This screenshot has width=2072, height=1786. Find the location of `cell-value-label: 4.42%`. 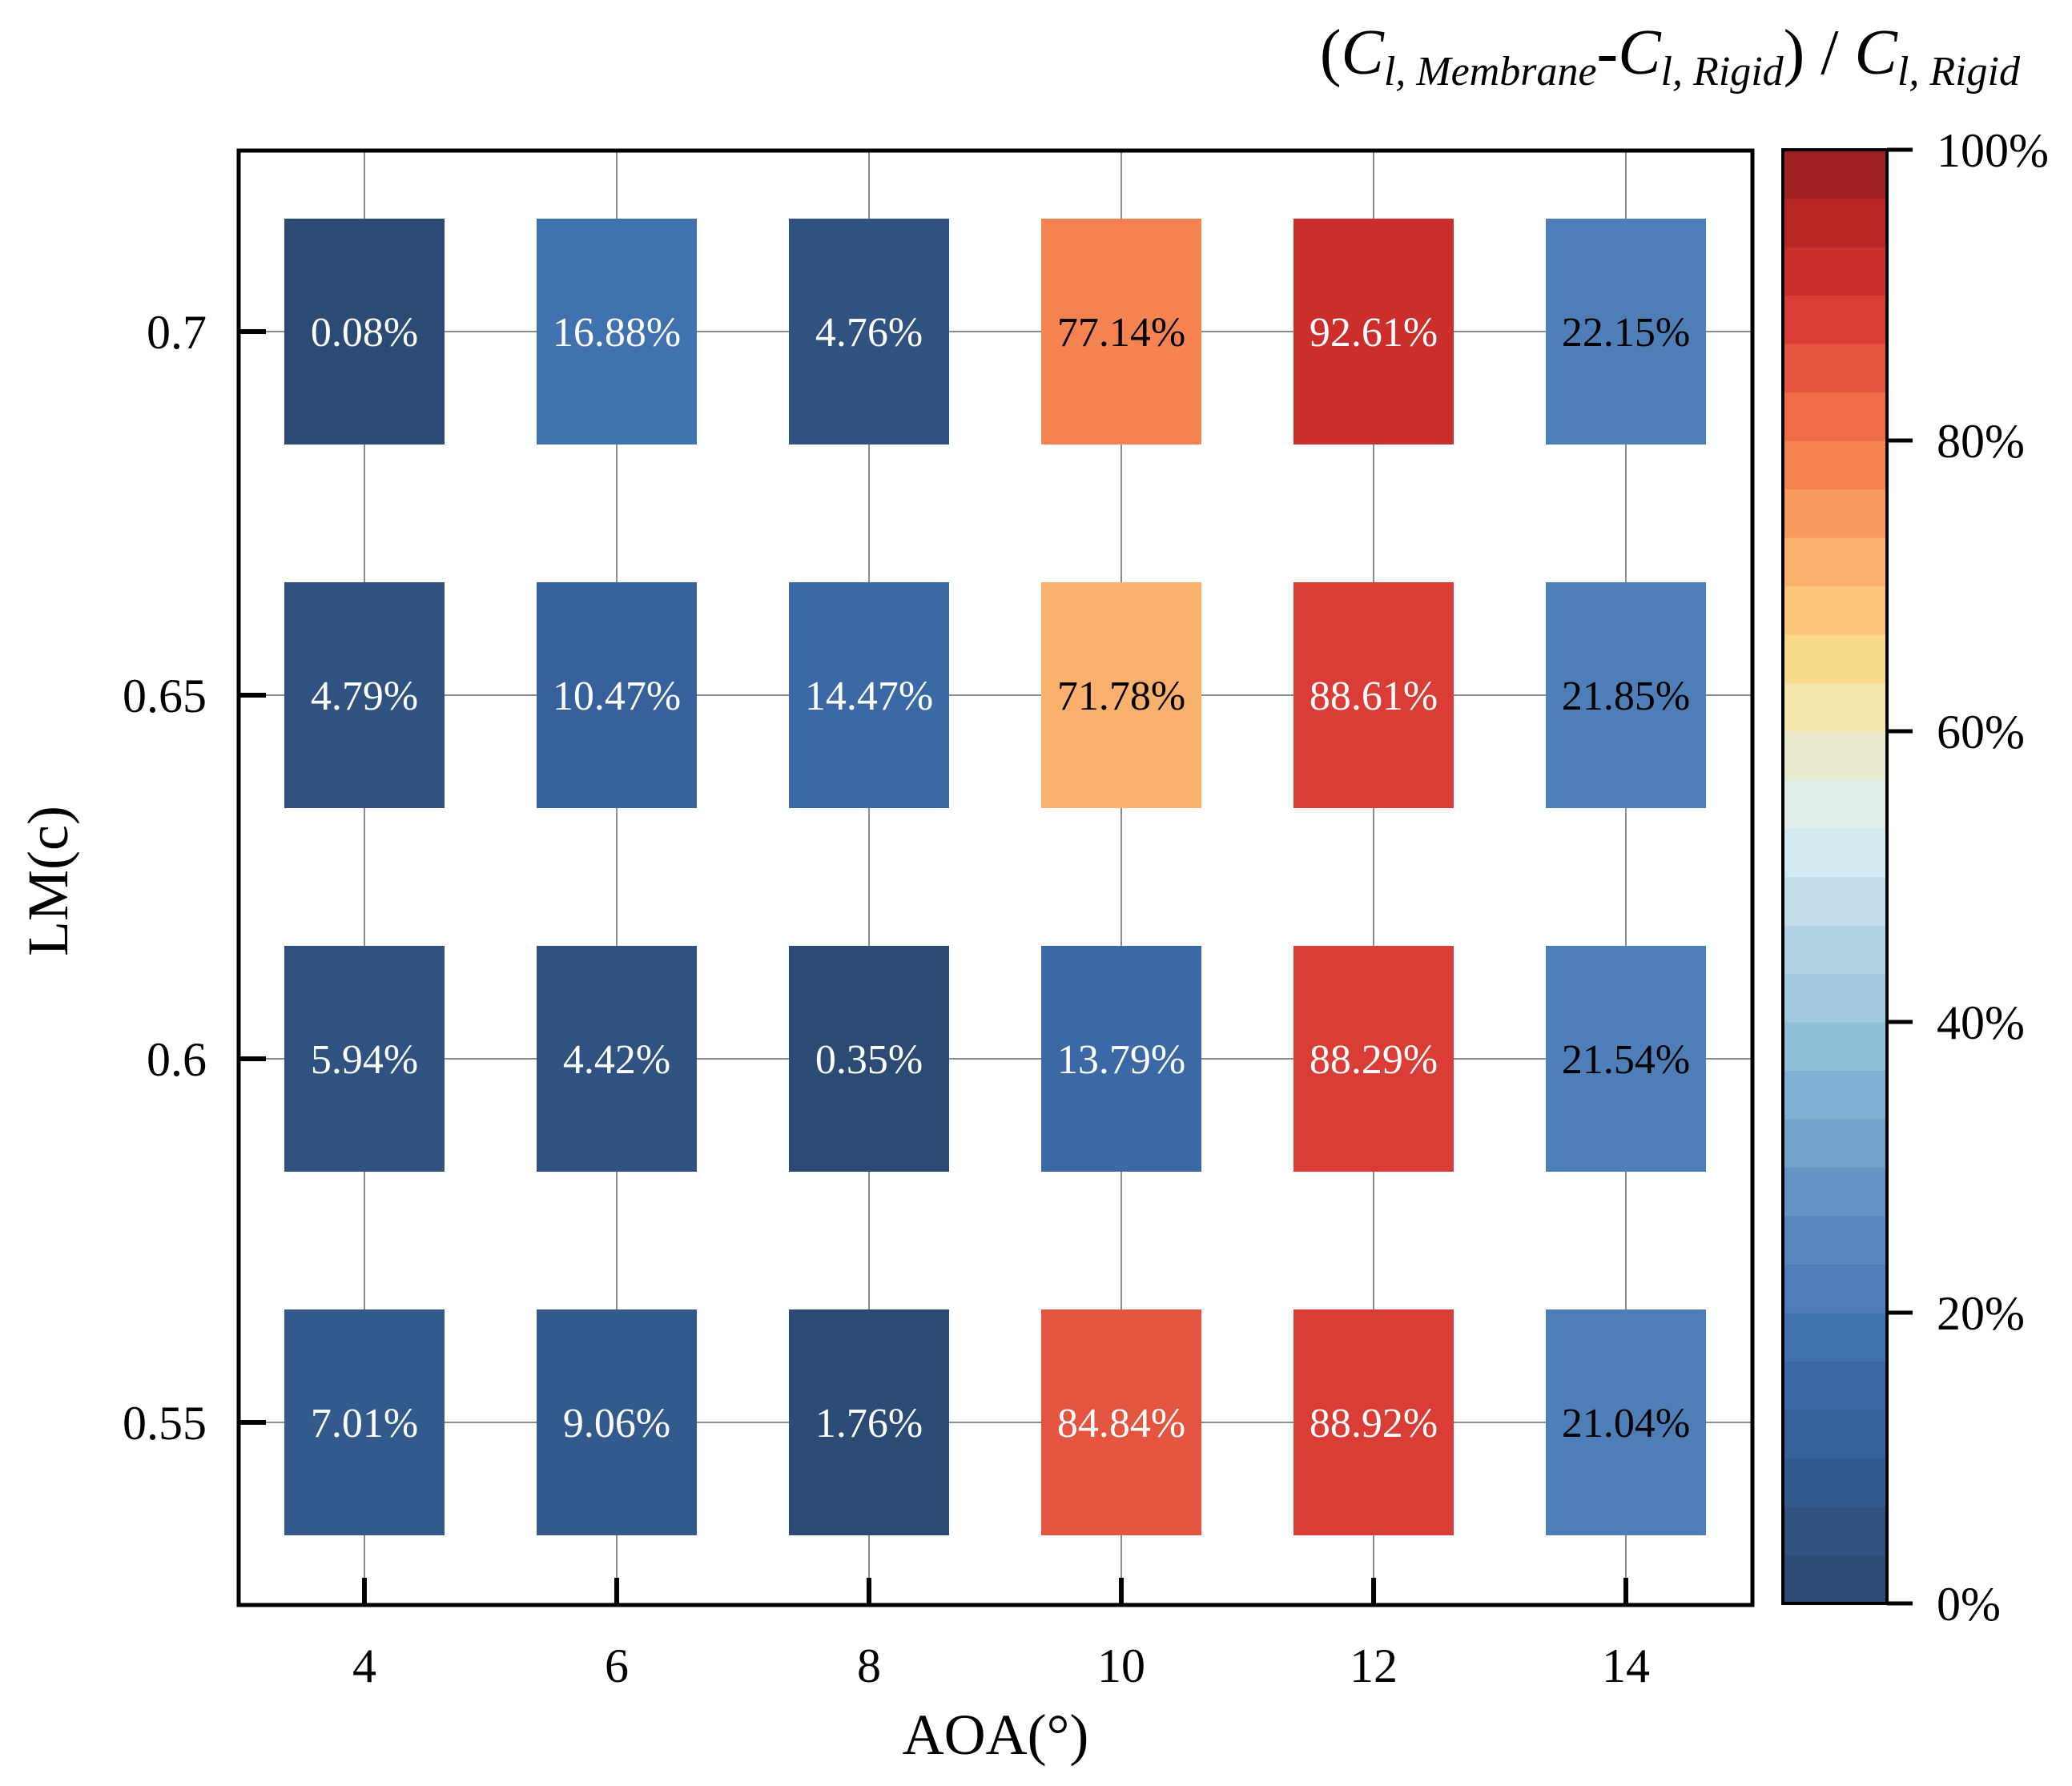

cell-value-label: 4.42% is located at coordinates (616, 1060).